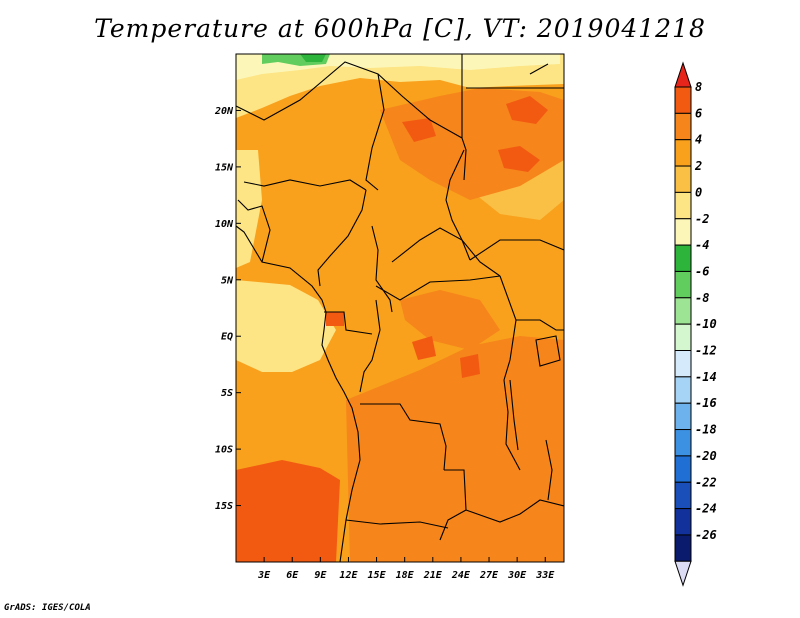 This screenshot has width=800, height=618. What do you see at coordinates (335, 319) in the screenshot?
I see `field-hot-gabon` at bounding box center [335, 319].